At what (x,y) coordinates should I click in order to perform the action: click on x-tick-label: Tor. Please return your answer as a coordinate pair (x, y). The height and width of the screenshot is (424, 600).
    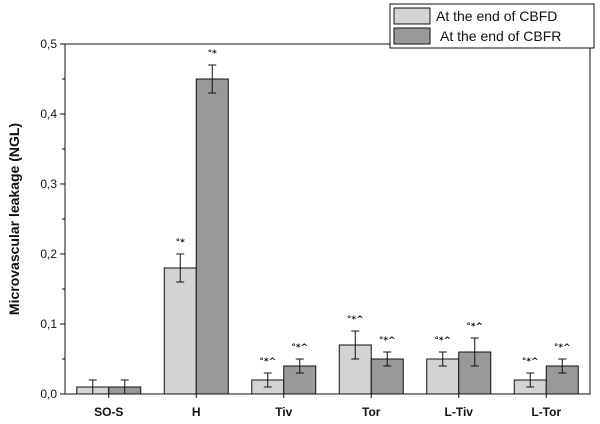
    Looking at the image, I should click on (371, 412).